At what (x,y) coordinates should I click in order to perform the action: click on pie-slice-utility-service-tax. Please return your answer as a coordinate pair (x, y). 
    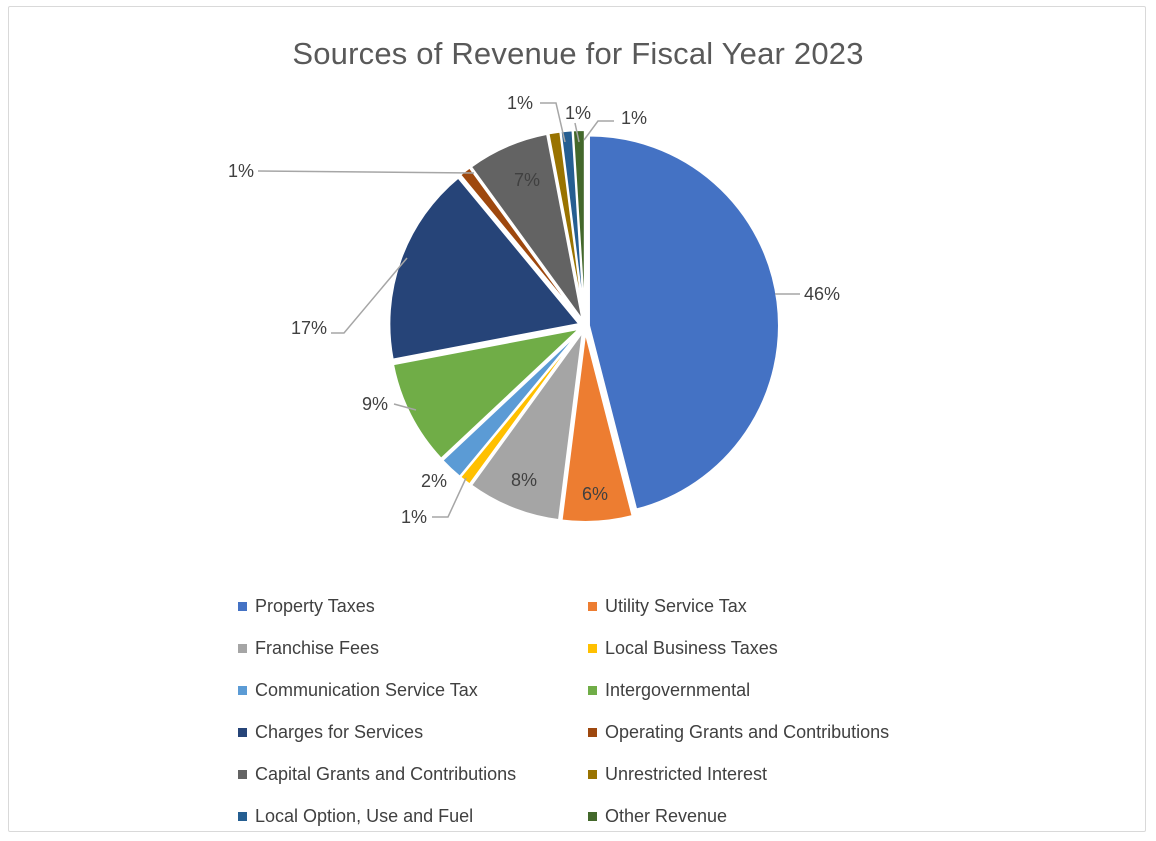
    Looking at the image, I should click on (597, 427).